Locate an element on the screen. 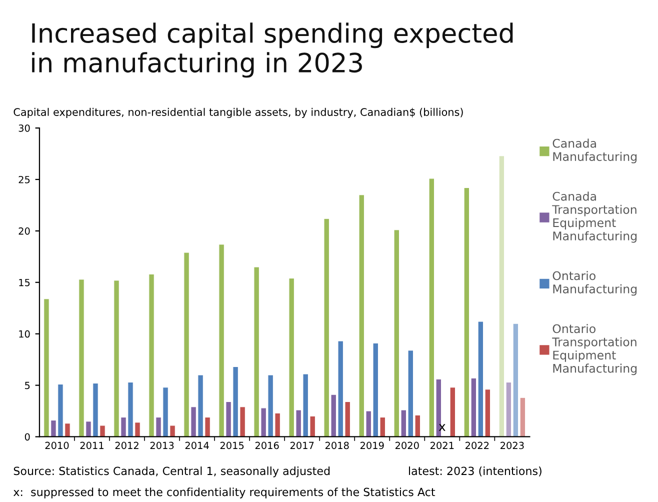 This screenshot has width=658, height=502. text: x: suppressed to meet the confidentiality requirements of the Statistics Act is located at coordinates (224, 493).